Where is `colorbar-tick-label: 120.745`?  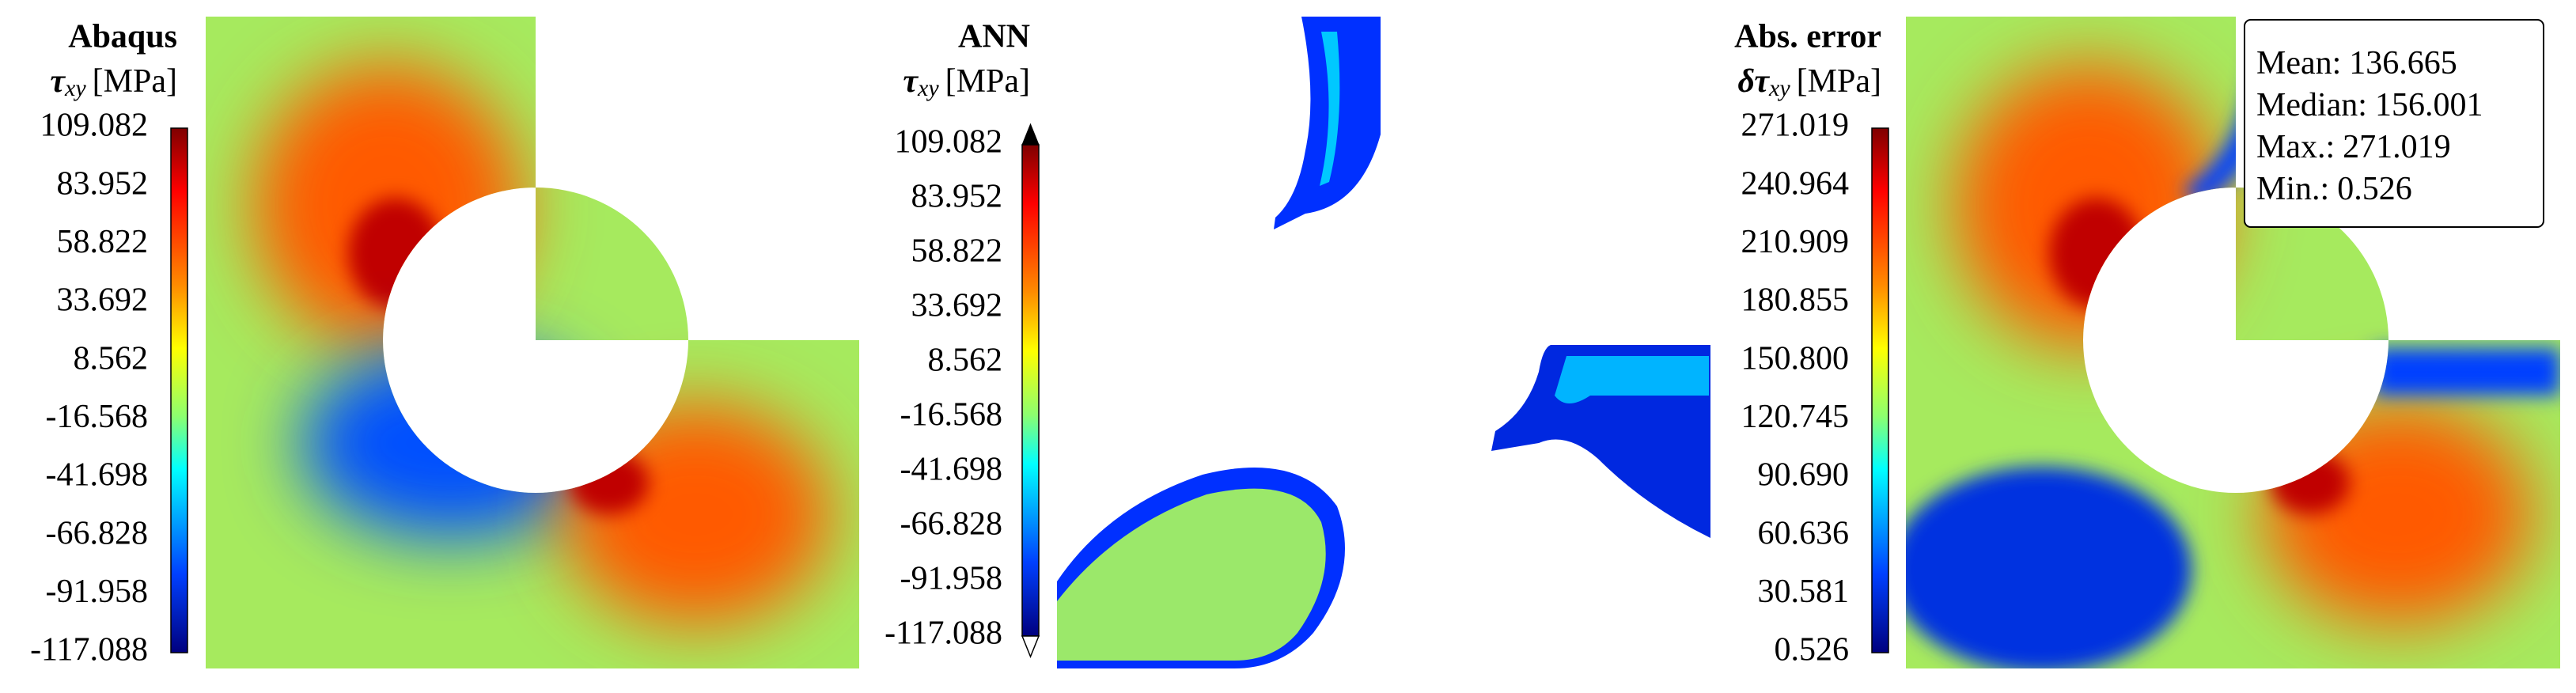 colorbar-tick-label: 120.745 is located at coordinates (1795, 417).